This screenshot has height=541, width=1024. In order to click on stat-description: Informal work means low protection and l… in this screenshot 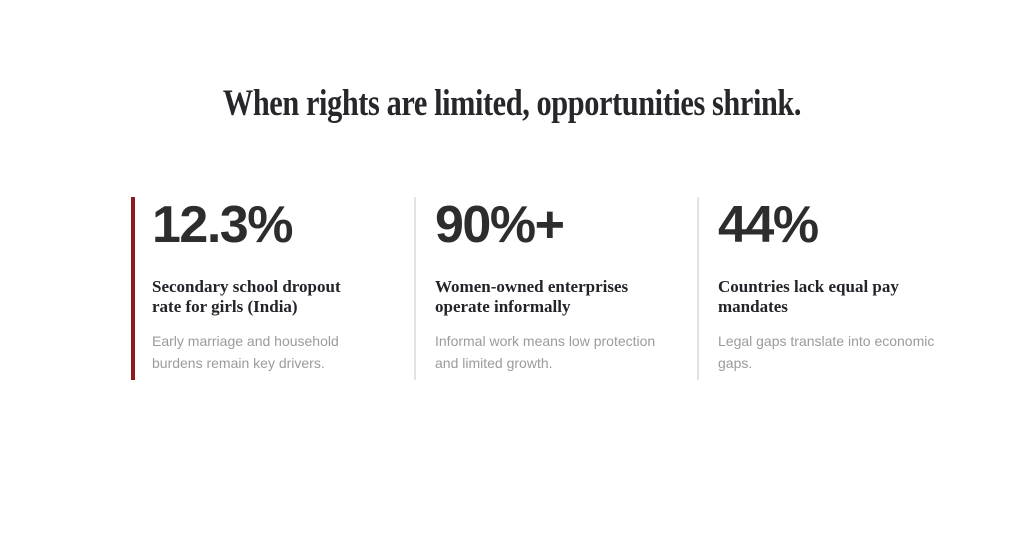, I will do `click(545, 351)`.